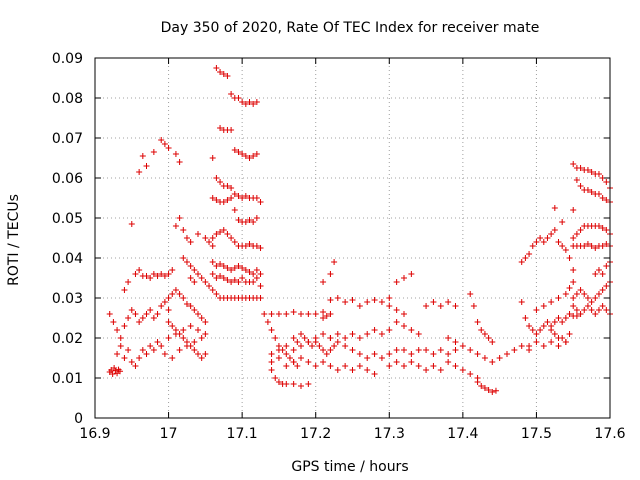 The width and height of the screenshot is (640, 480). Describe the element at coordinates (14, 240) in the screenshot. I see `y-axis-label: ROTI / TECUs` at that location.